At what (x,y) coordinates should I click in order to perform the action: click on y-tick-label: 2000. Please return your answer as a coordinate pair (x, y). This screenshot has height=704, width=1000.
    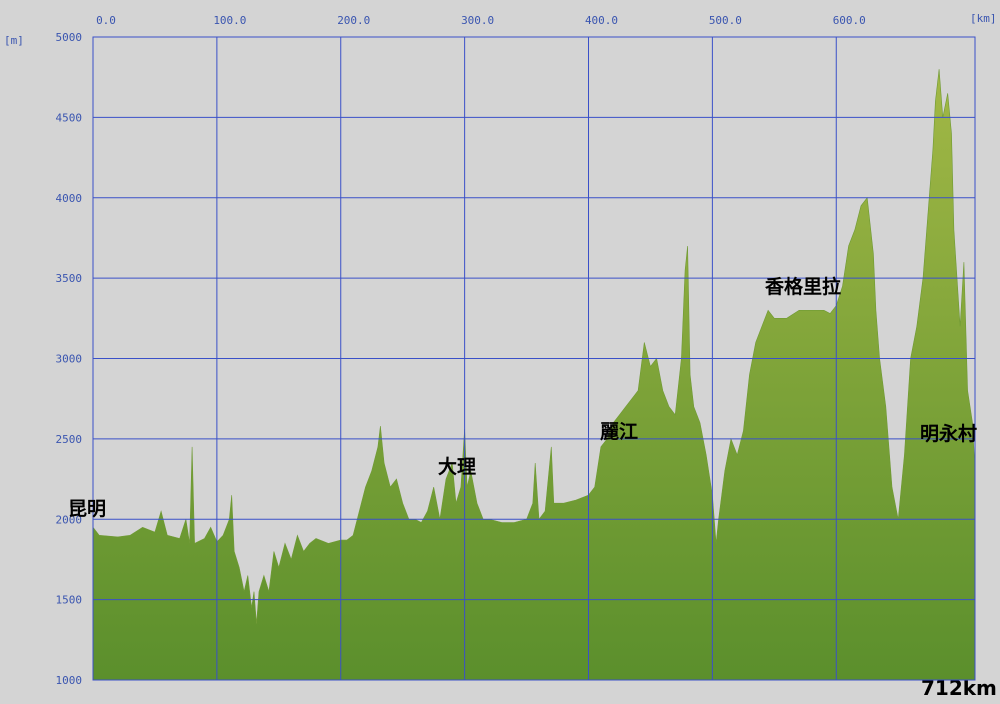
    Looking at the image, I should click on (69, 519).